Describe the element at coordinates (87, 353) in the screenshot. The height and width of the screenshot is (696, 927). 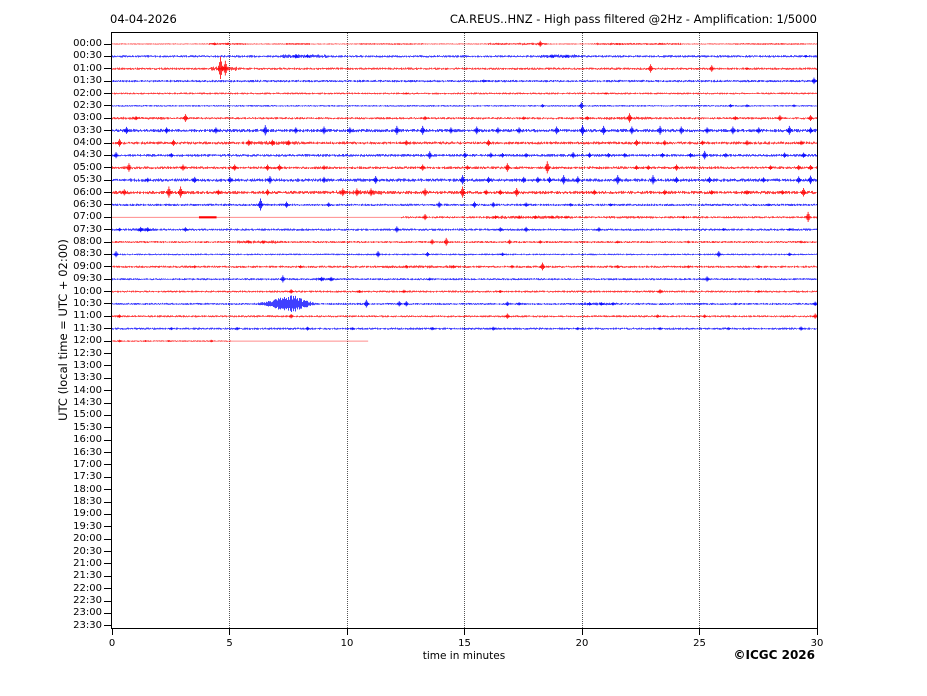
I see `y-tick-label: 12:30` at that location.